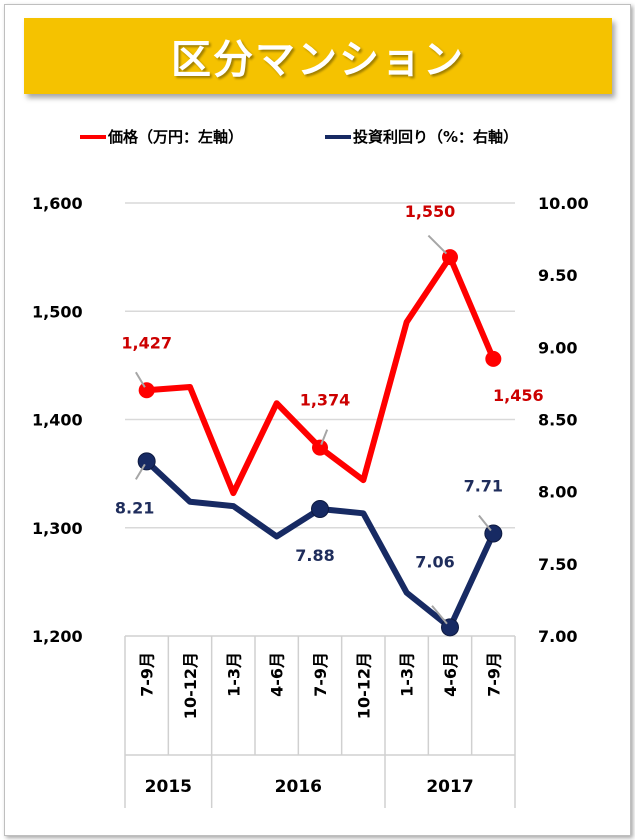 Image resolution: width=635 pixels, height=840 pixels. I want to click on year-label: 2015, so click(168, 787).